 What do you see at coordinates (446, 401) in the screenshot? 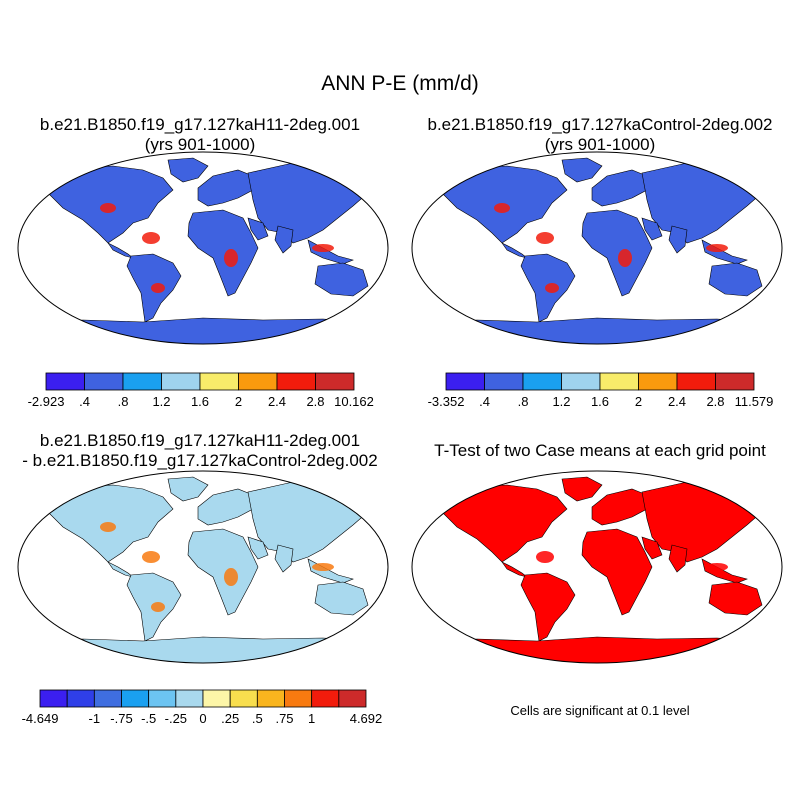
I see `colorbar-case2-label: -3.352` at bounding box center [446, 401].